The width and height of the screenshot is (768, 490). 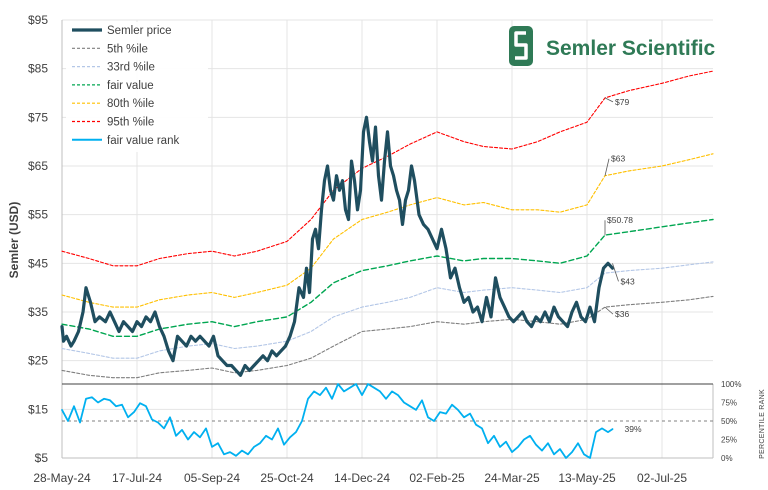 I want to click on semler-logo: Semler Scientific, so click(x=612, y=46).